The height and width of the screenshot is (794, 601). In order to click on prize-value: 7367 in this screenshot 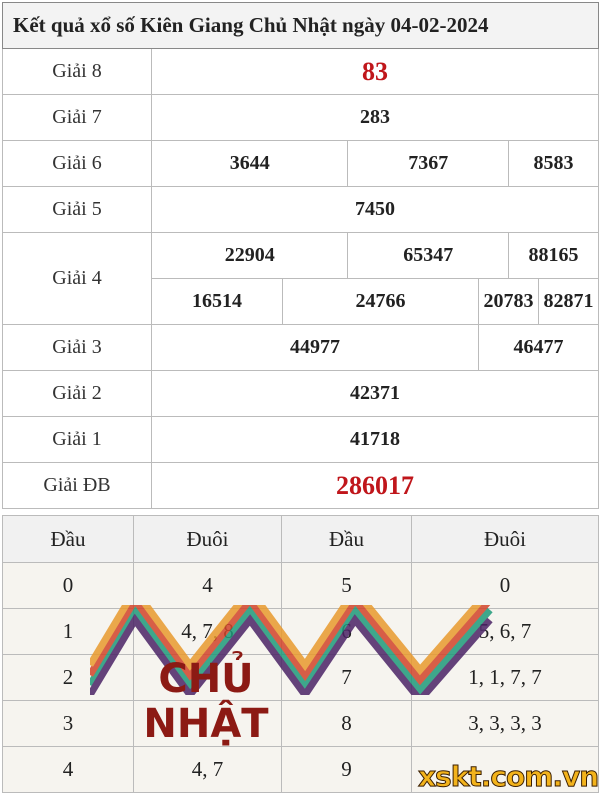, I will do `click(428, 163)`.